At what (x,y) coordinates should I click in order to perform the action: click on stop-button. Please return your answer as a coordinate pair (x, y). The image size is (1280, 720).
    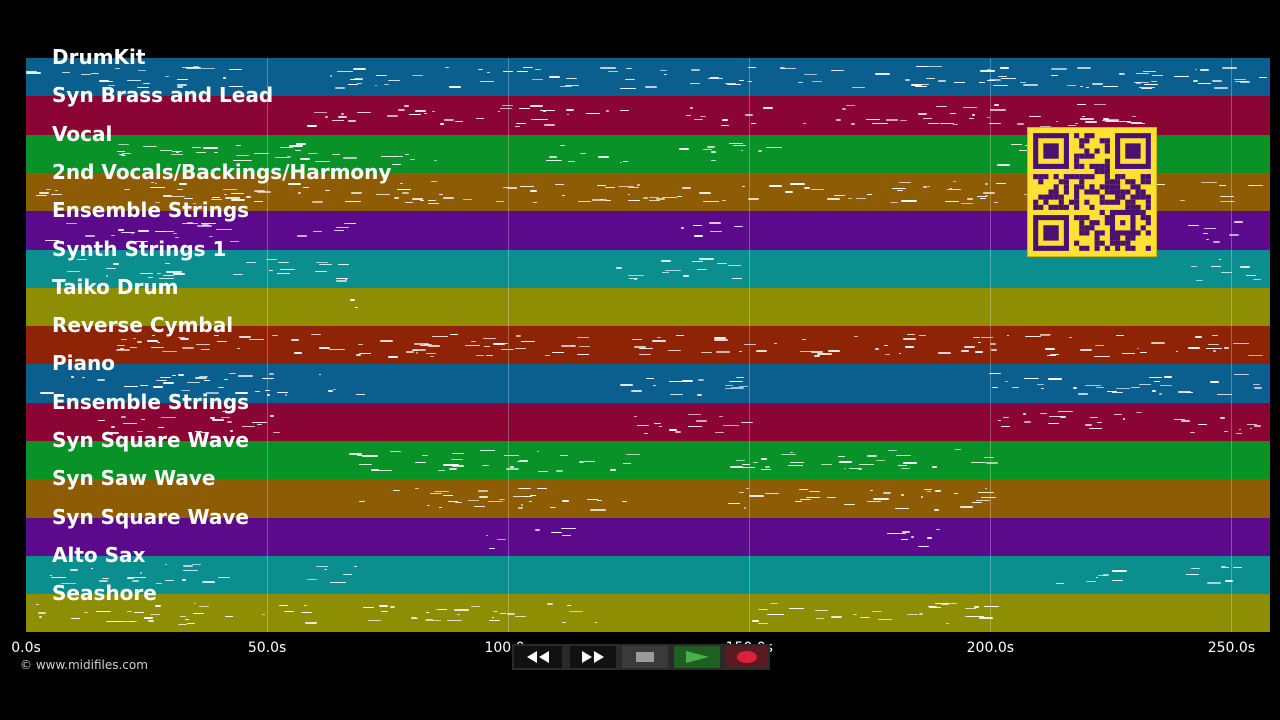
    Looking at the image, I should click on (645, 657).